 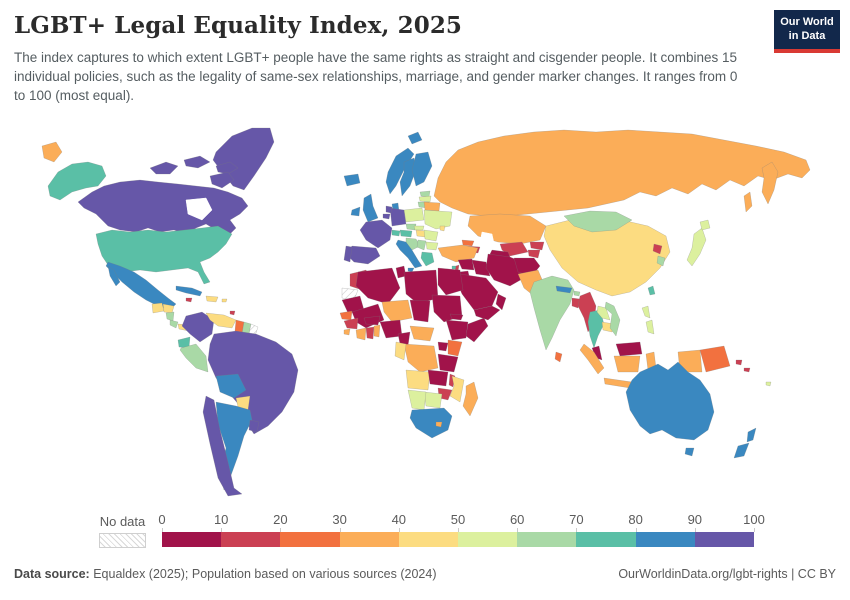 I want to click on country-benin-togo, so click(x=377, y=331).